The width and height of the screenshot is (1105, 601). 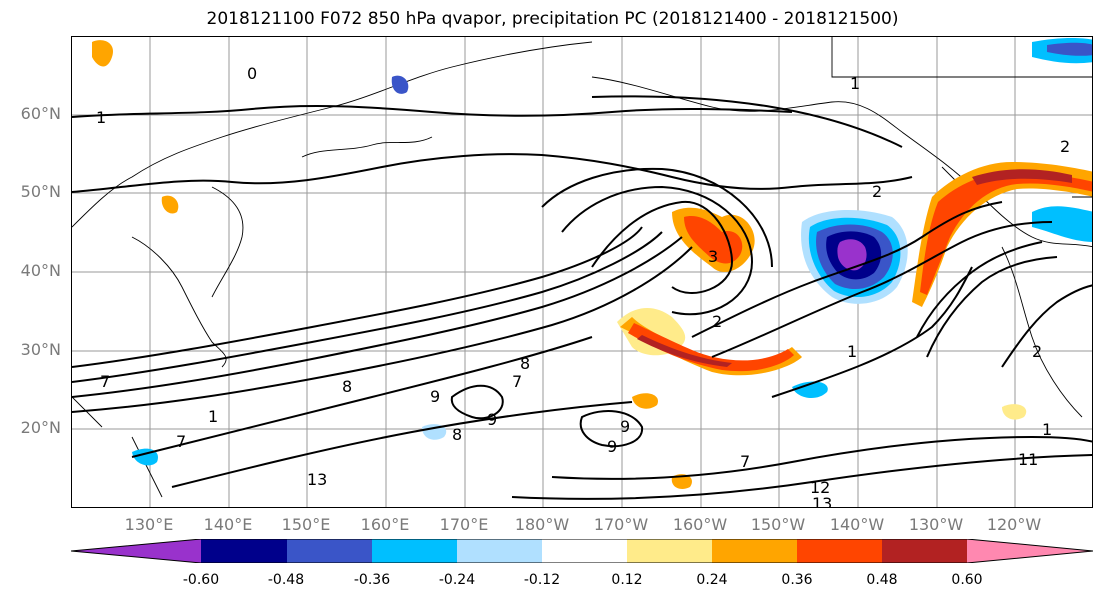 What do you see at coordinates (778, 524) in the screenshot?
I see `lon-label-150w: 150°W` at bounding box center [778, 524].